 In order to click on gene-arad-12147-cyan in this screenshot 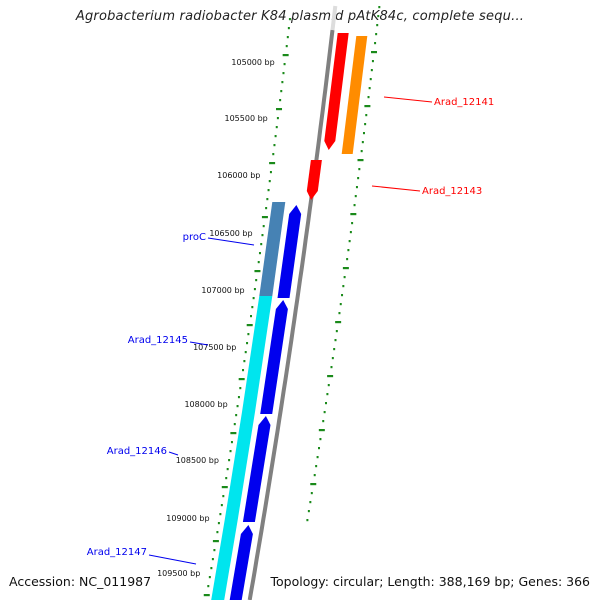, I will do `click(224, 560)`.